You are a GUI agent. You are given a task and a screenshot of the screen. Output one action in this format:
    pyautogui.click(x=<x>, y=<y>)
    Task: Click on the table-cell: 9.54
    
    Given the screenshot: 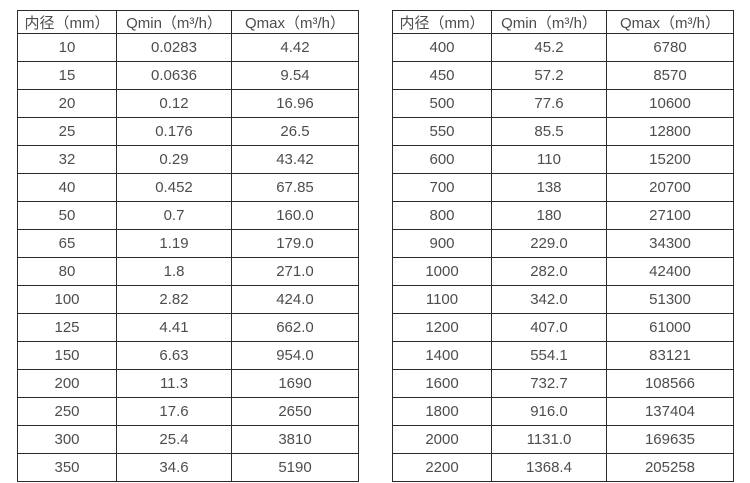 What is the action you would take?
    pyautogui.click(x=295, y=75)
    